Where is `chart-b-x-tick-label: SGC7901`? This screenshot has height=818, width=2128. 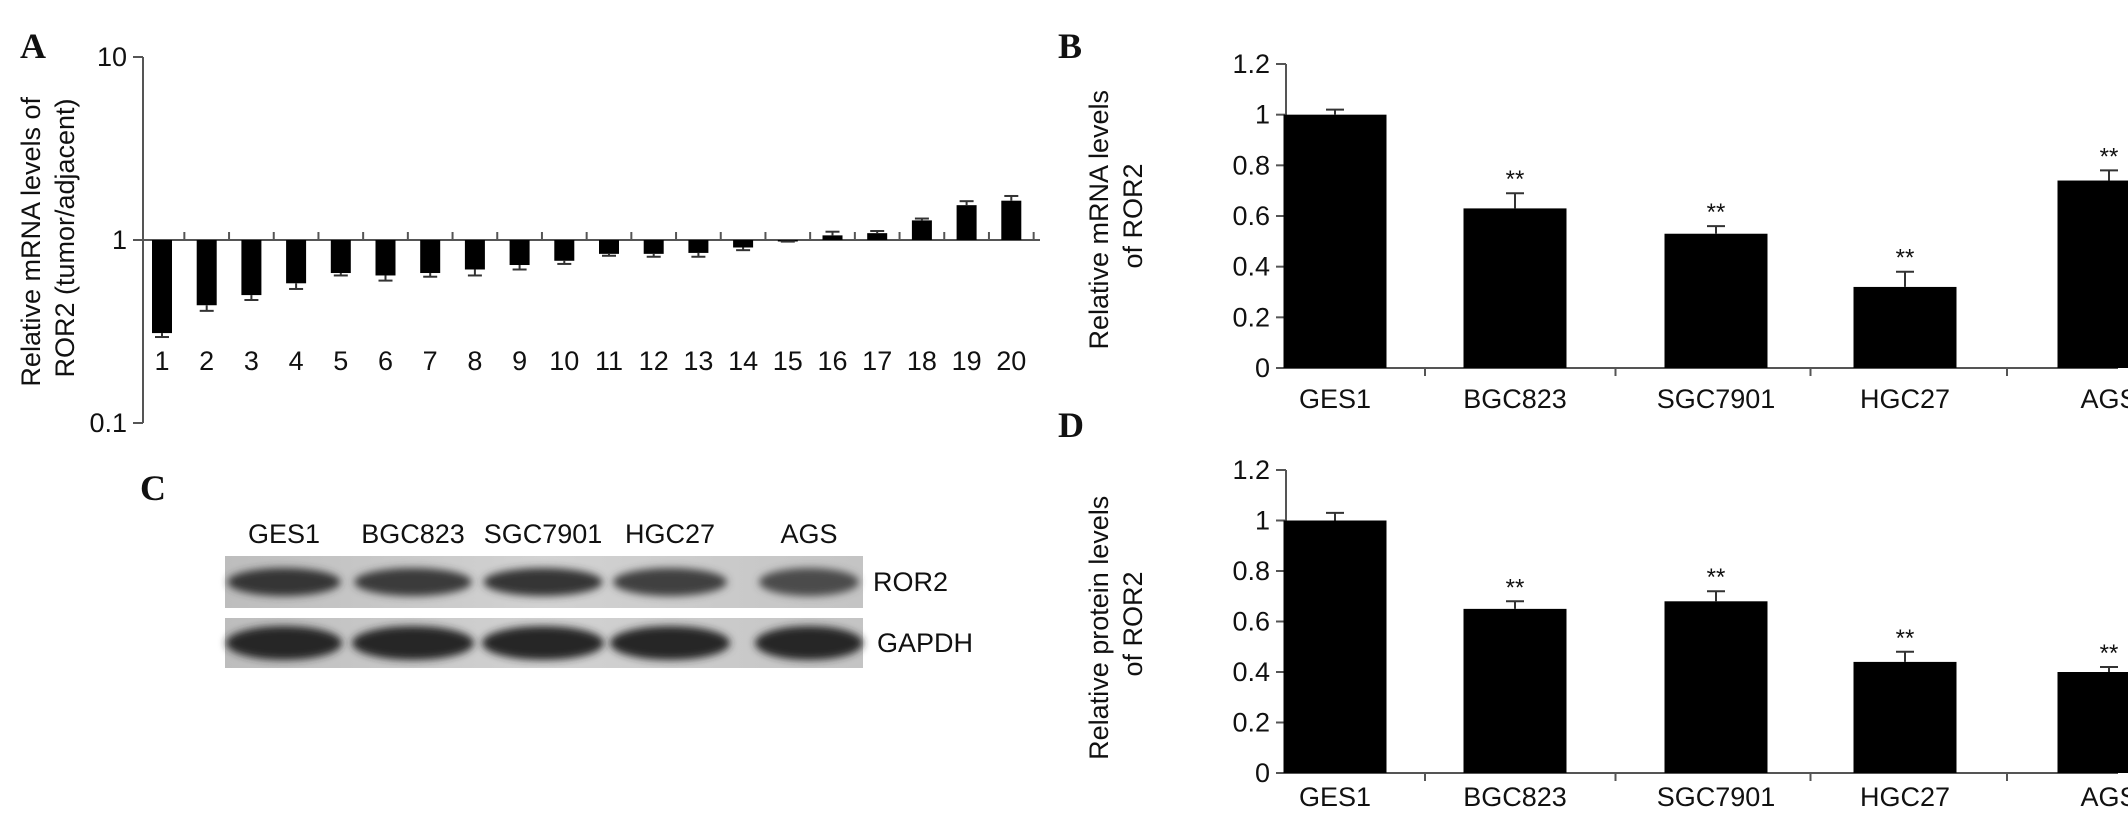
chart-b-x-tick-label: SGC7901 is located at coordinates (1716, 399).